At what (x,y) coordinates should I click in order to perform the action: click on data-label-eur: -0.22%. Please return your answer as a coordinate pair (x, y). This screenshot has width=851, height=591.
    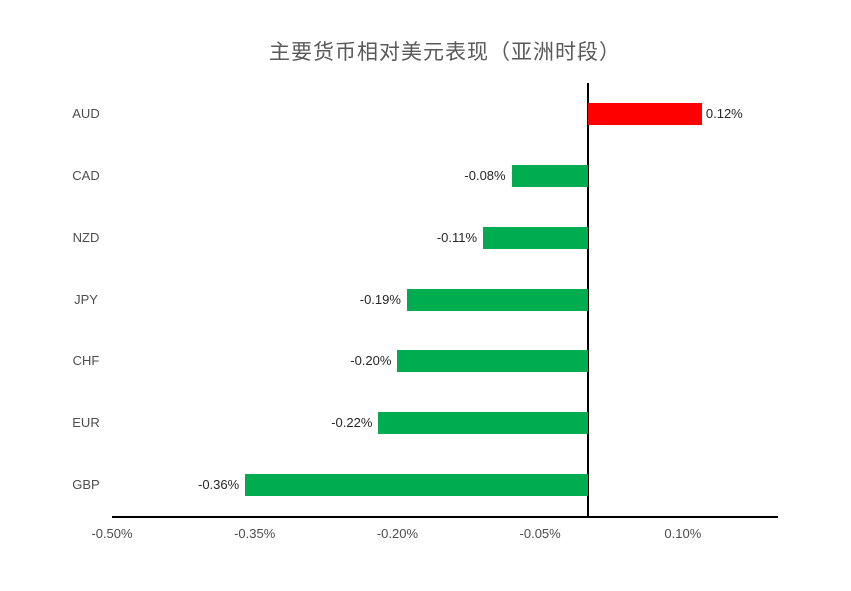
    Looking at the image, I should click on (352, 423).